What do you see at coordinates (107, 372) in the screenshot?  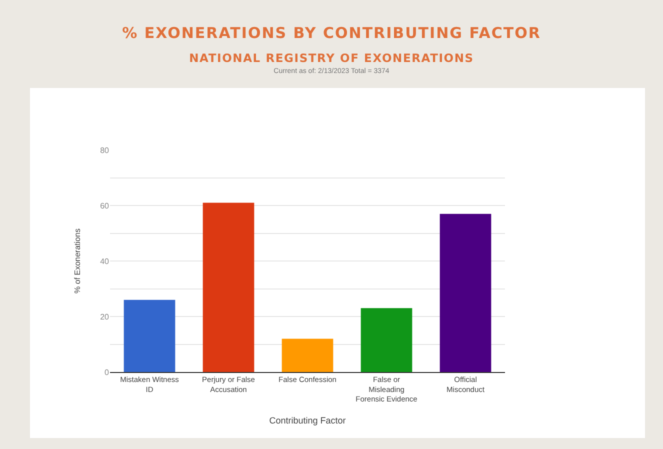 I see `y-tick-label: 0` at bounding box center [107, 372].